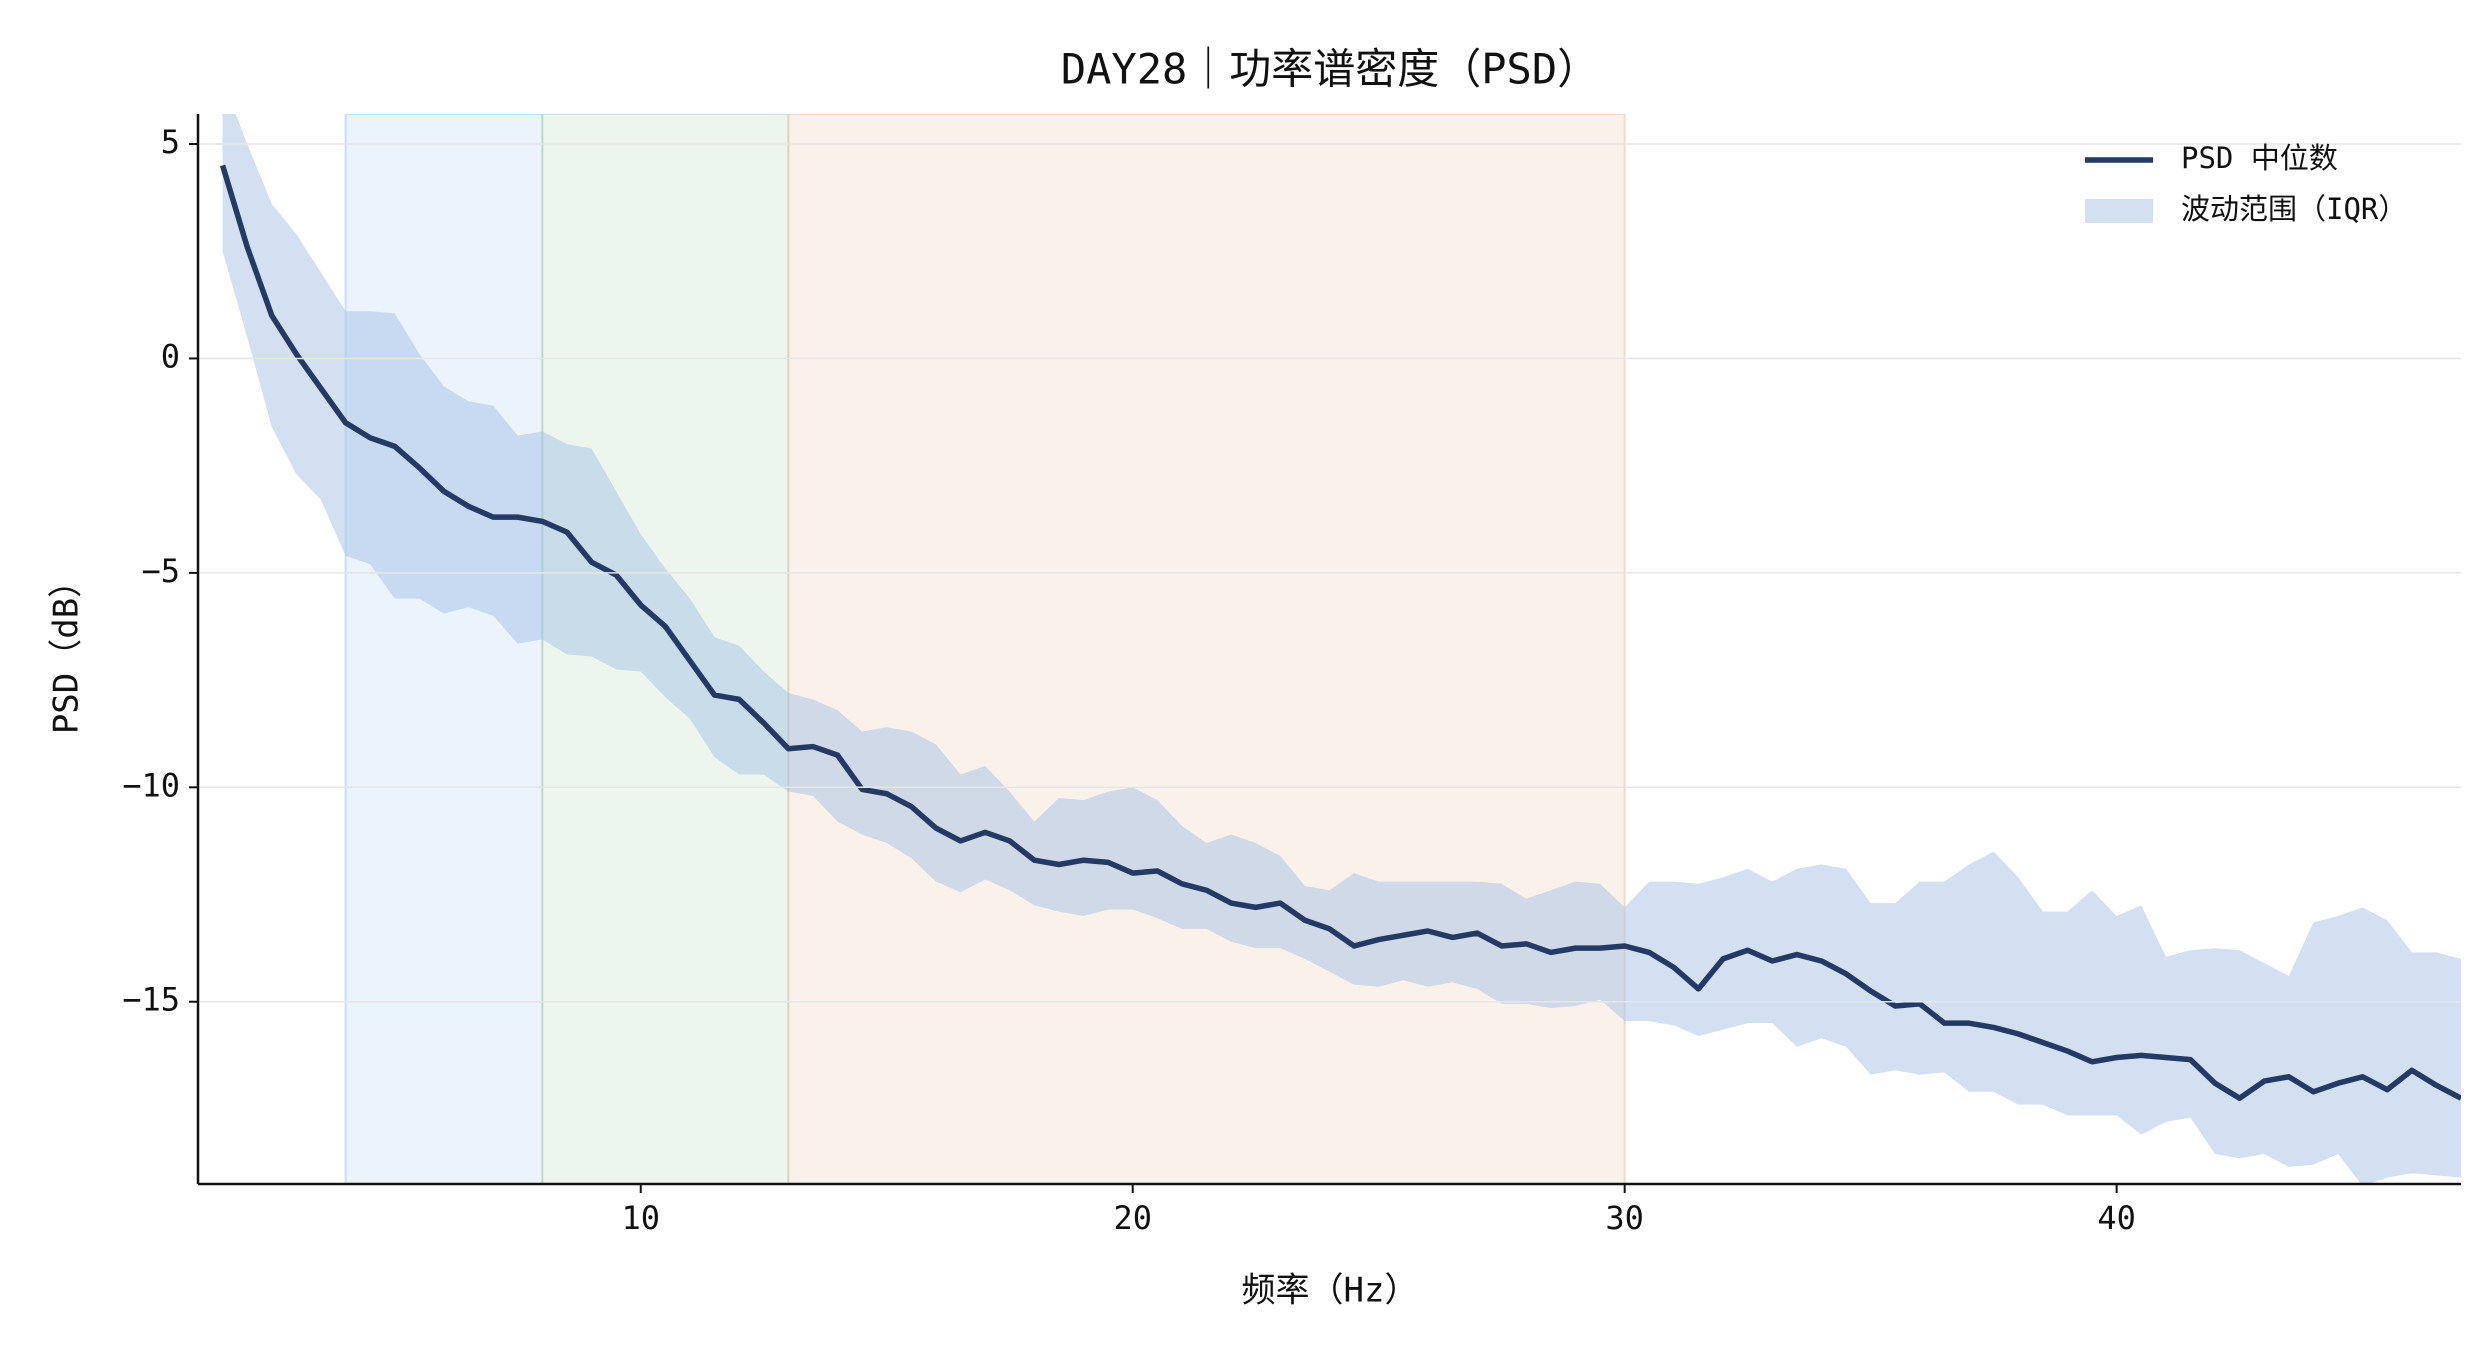 This screenshot has height=1350, width=2490. What do you see at coordinates (1330, 69) in the screenshot?
I see `chart-title: DAY28｜功率谱密度（PSD）` at bounding box center [1330, 69].